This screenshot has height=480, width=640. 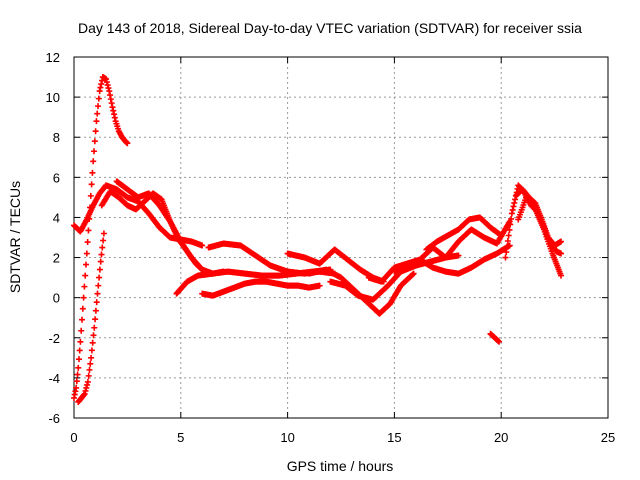 I want to click on x-tick-label: 10, so click(x=287, y=437).